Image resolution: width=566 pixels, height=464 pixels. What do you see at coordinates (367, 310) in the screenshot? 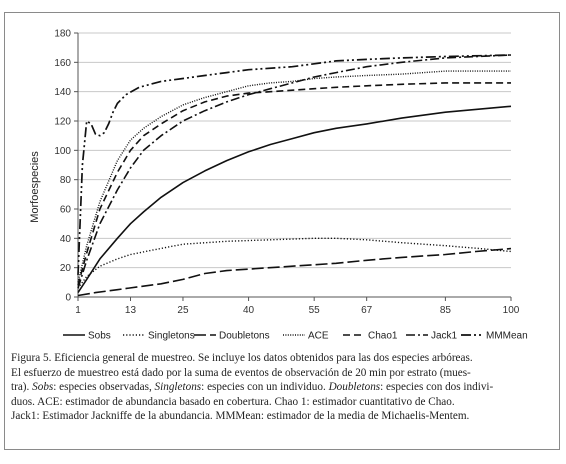
I see `x-tick-label: 67` at bounding box center [367, 310].